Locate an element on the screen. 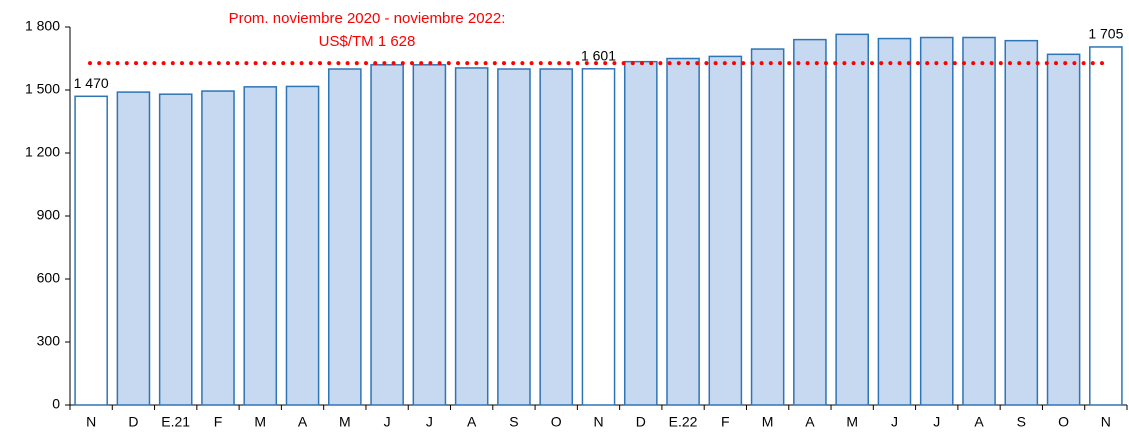 This screenshot has width=1129, height=439. value-label: 1 470 is located at coordinates (91, 83).